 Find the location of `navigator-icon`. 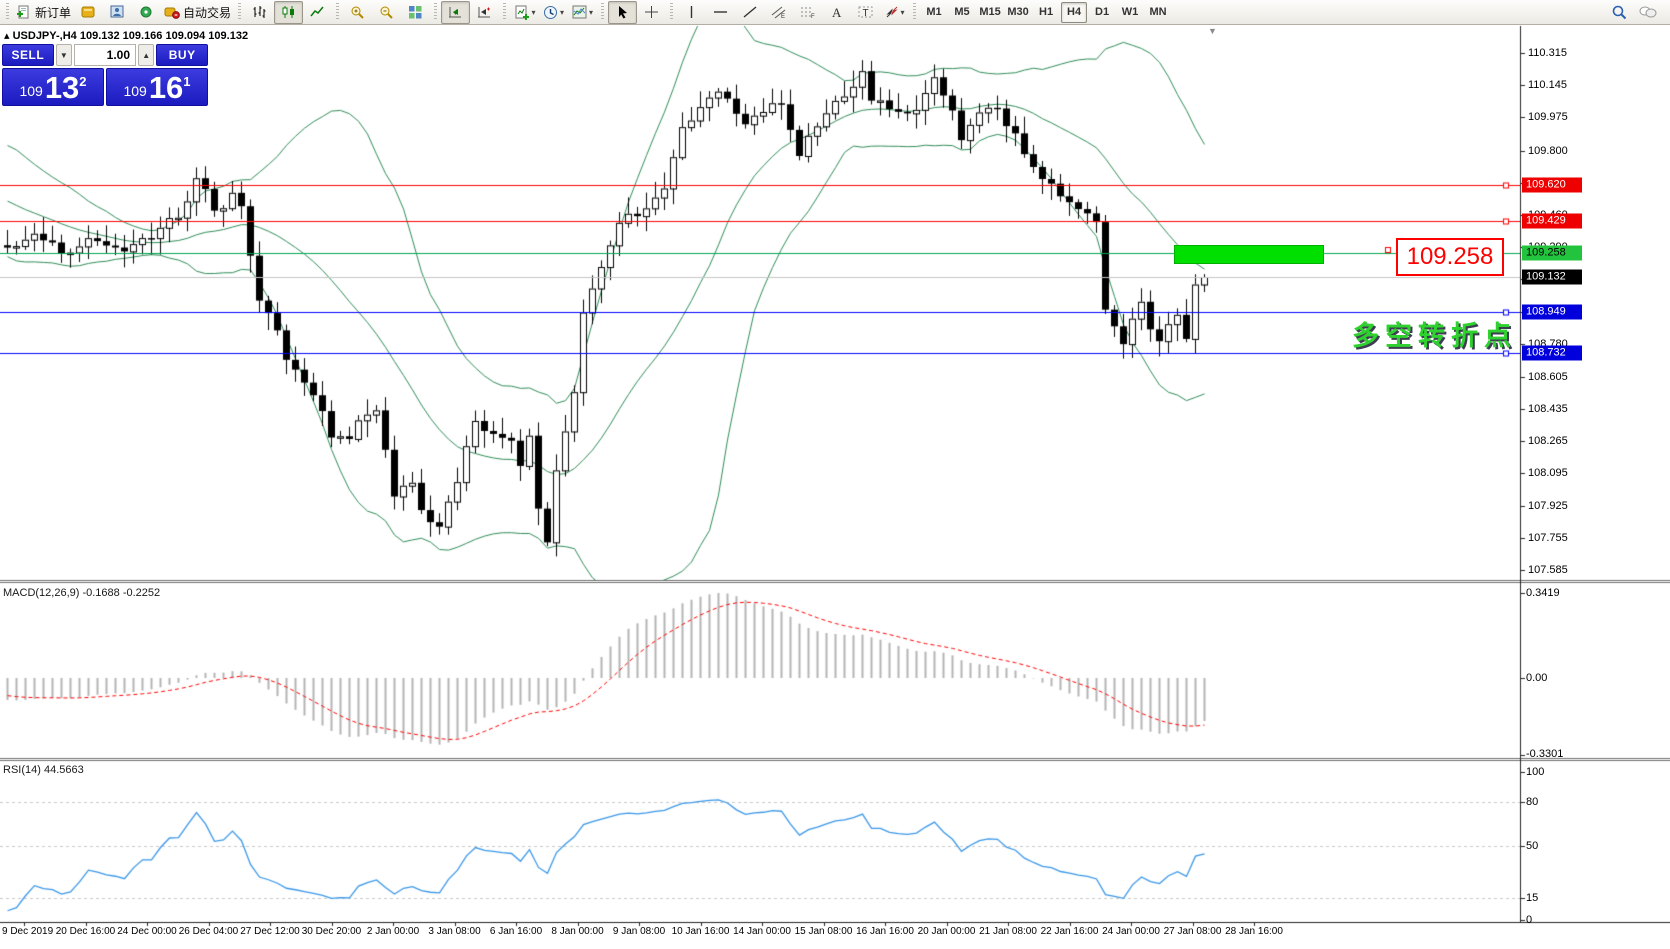

navigator-icon is located at coordinates (146, 12).